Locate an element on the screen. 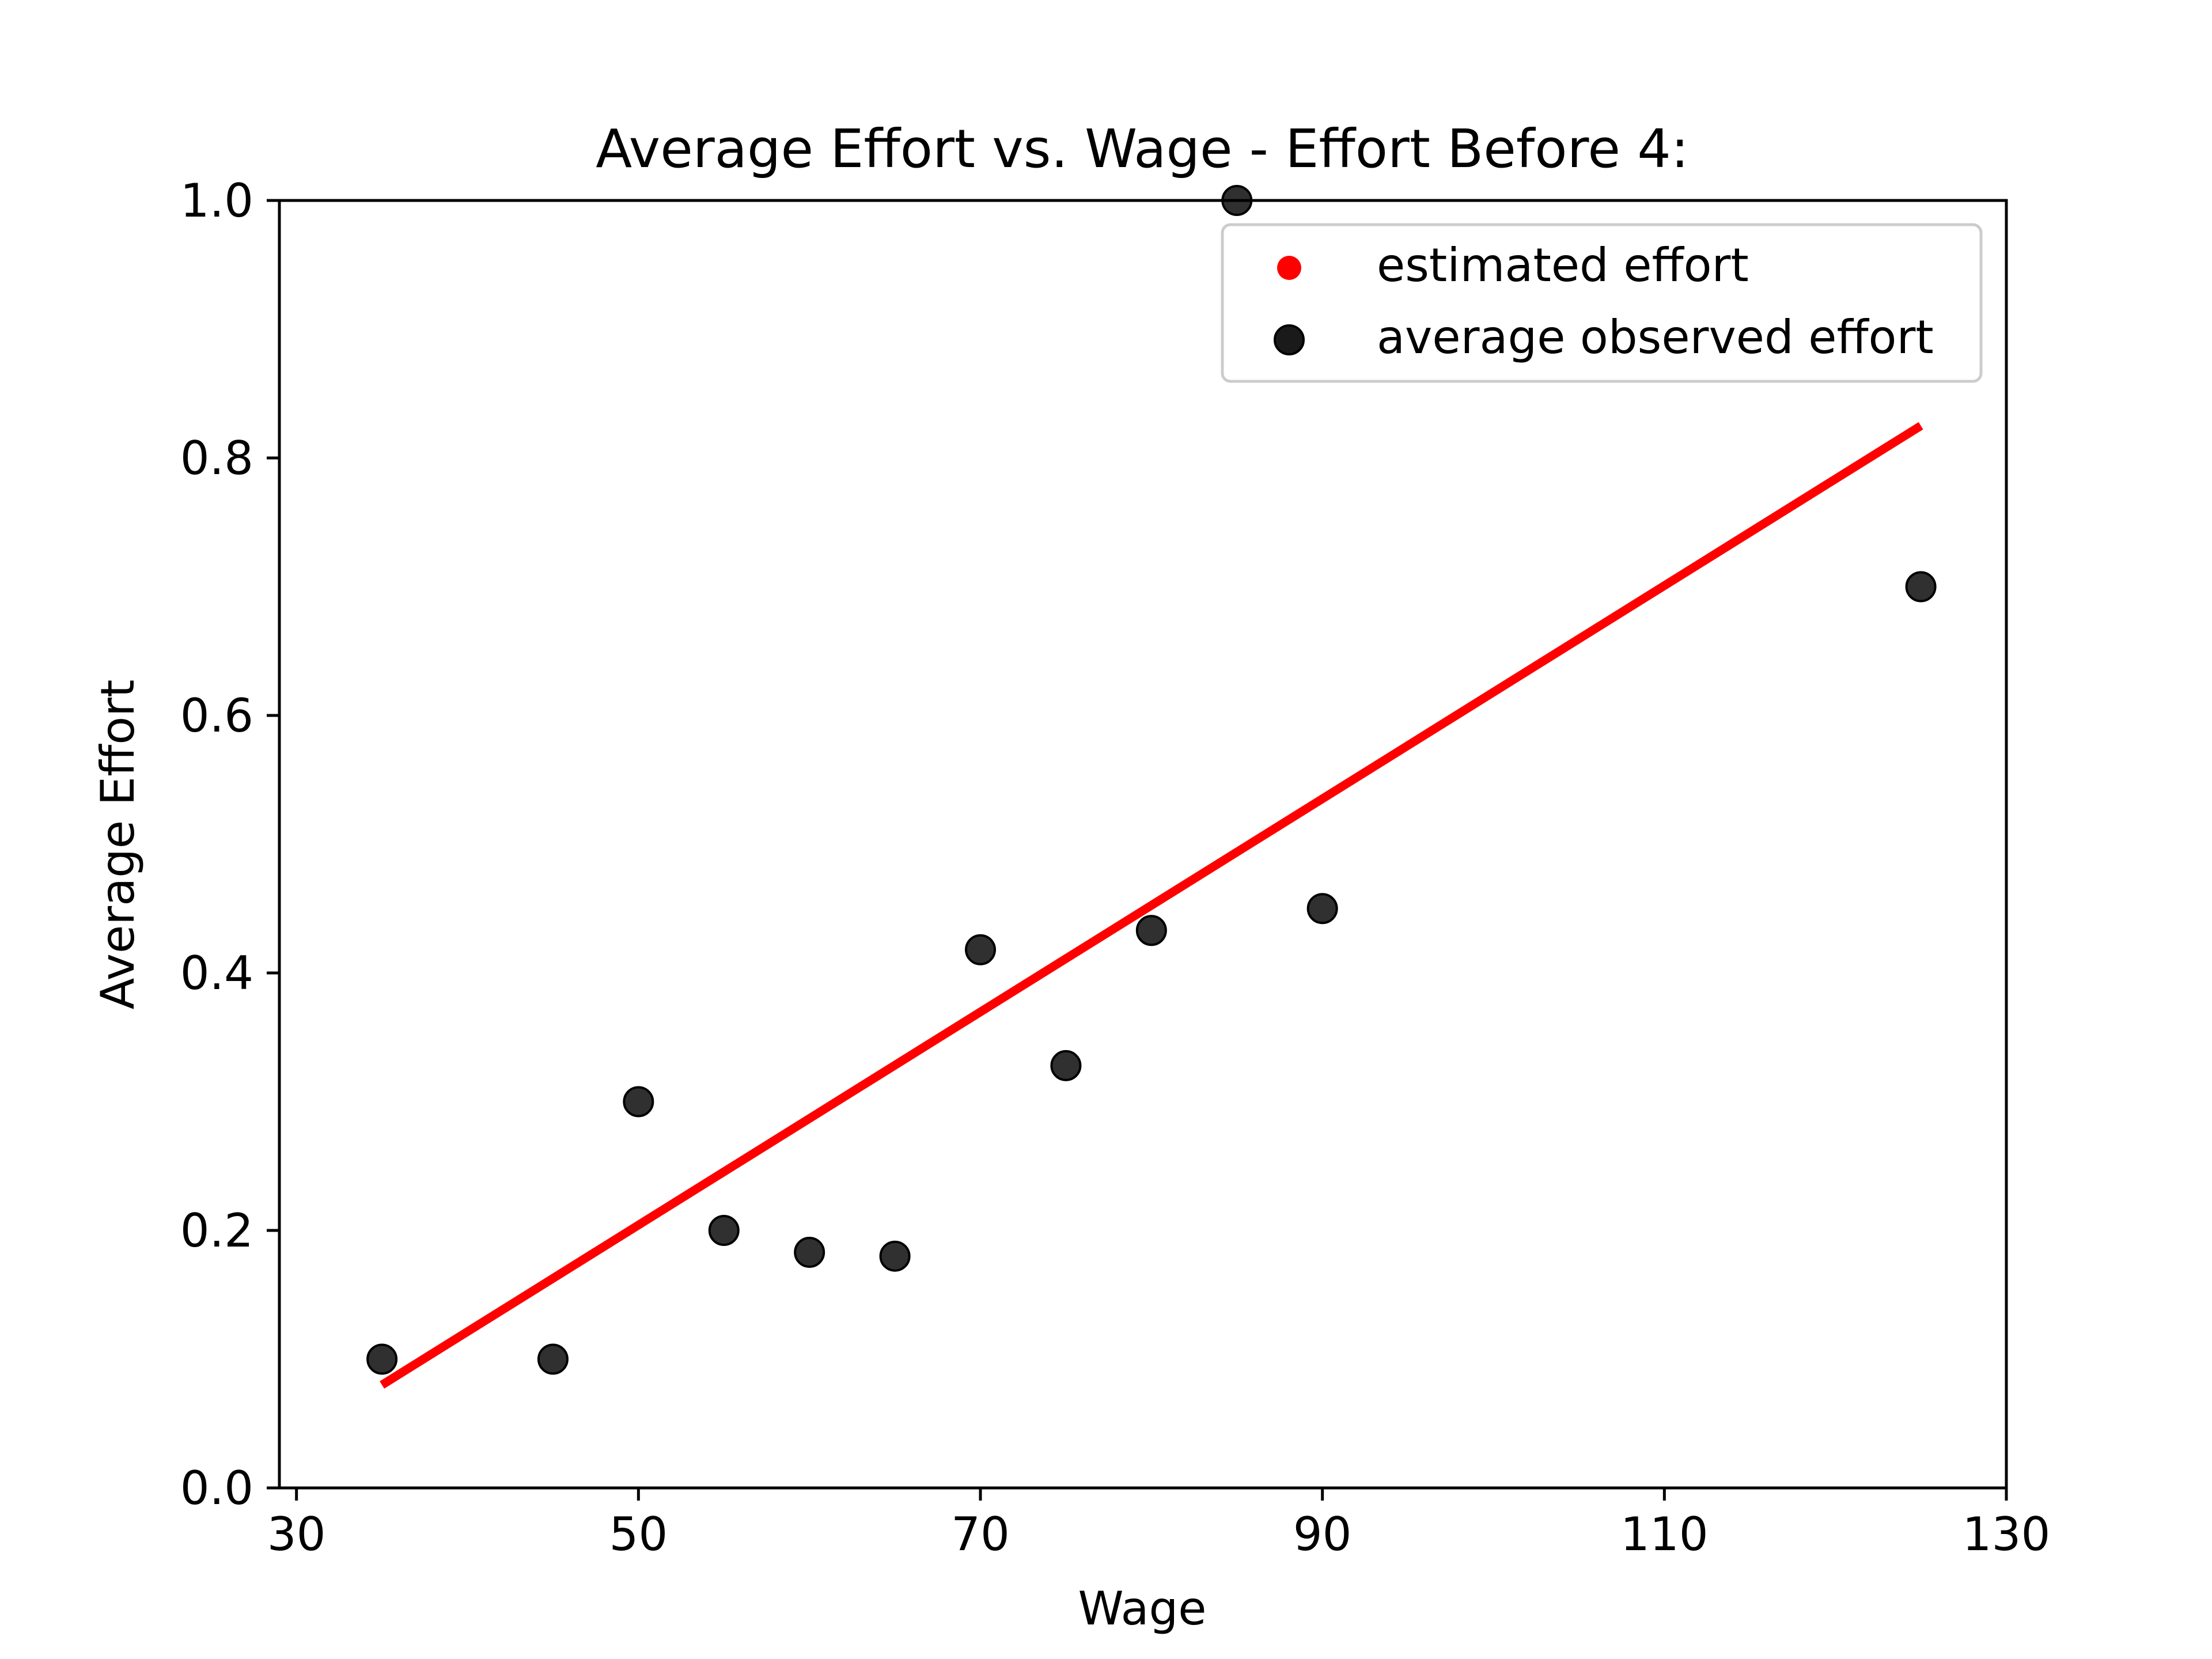 Image resolution: width=2212 pixels, height=1659 pixels. y-tick-label: 0.2 is located at coordinates (216, 1230).